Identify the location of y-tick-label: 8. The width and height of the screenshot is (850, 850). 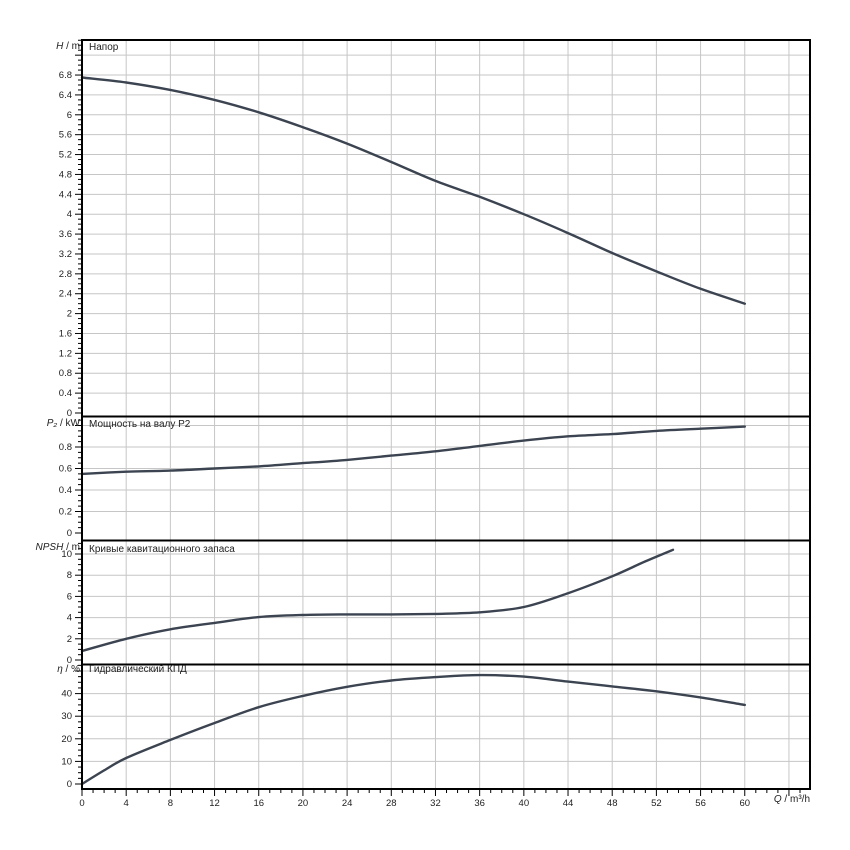
(69, 575).